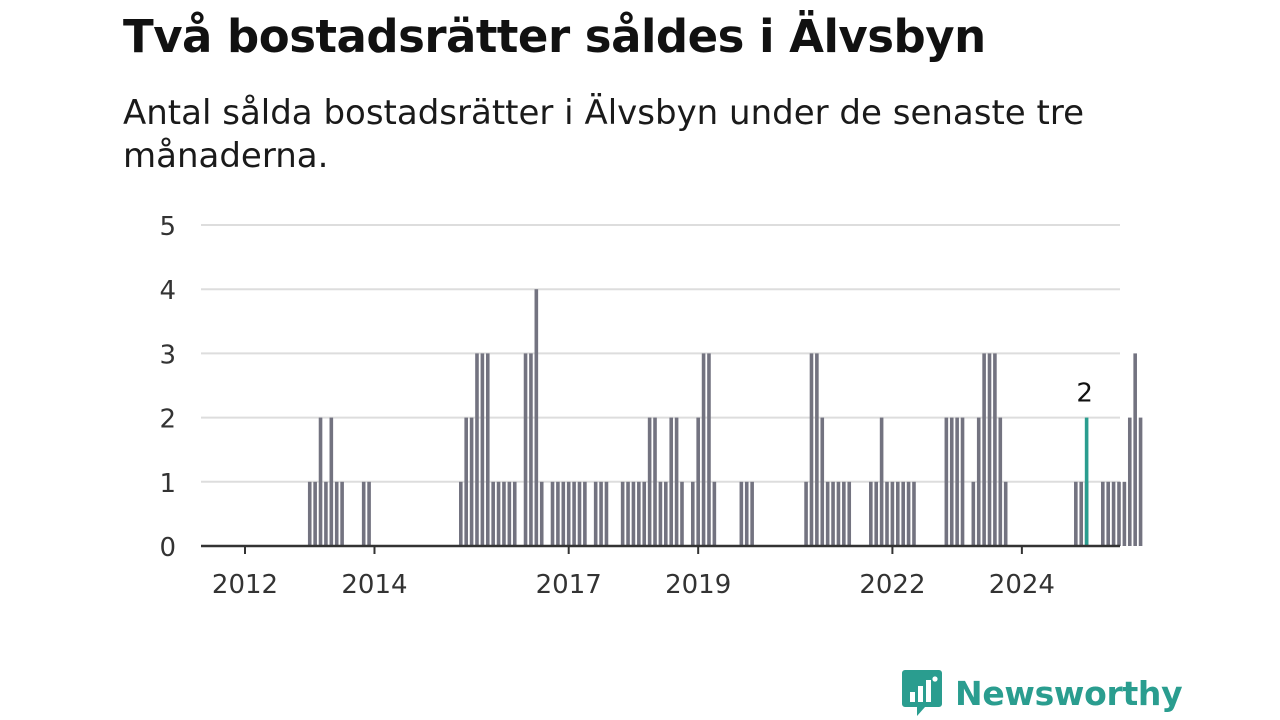 This screenshot has width=1280, height=720. What do you see at coordinates (167, 420) in the screenshot?
I see `y-tick-label: 2` at bounding box center [167, 420].